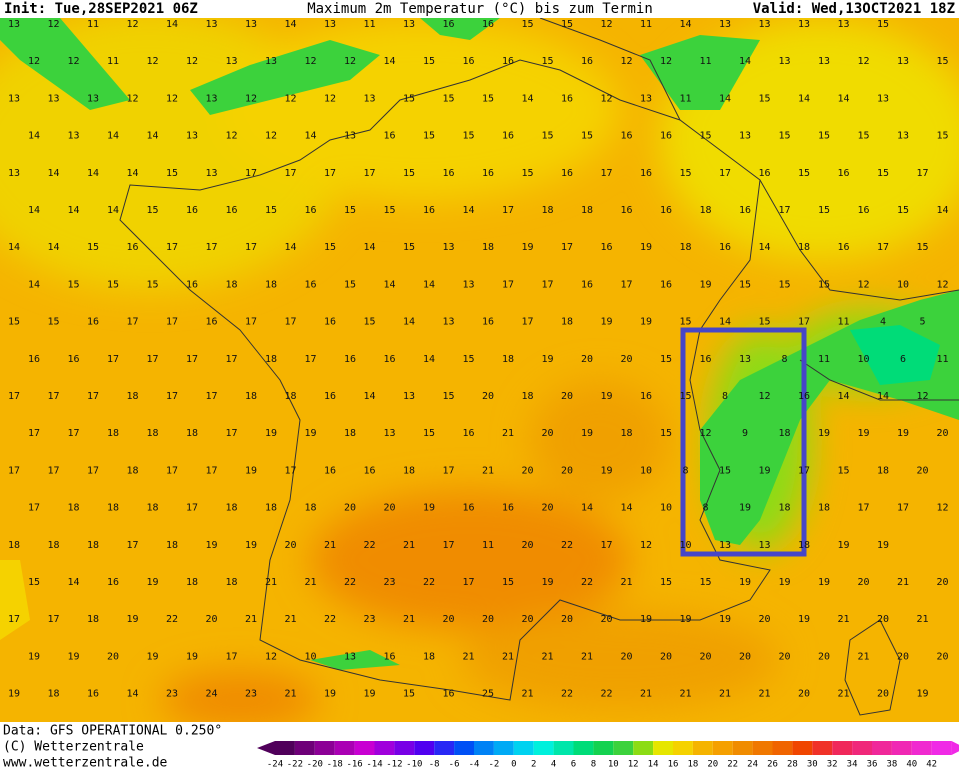 Image resolution: width=959 pixels, height=774 pixels. What do you see at coordinates (266, 748) in the screenshot?
I see `colorbar-arrow-left` at bounding box center [266, 748].